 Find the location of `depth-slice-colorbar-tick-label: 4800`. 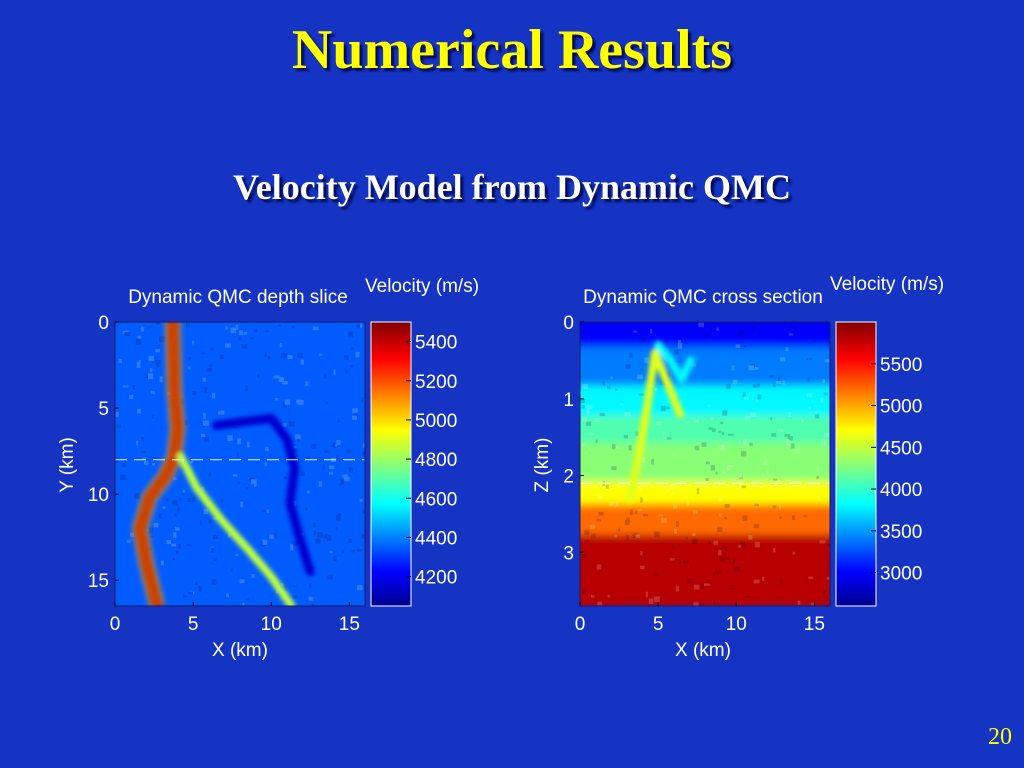

depth-slice-colorbar-tick-label: 4800 is located at coordinates (436, 460).